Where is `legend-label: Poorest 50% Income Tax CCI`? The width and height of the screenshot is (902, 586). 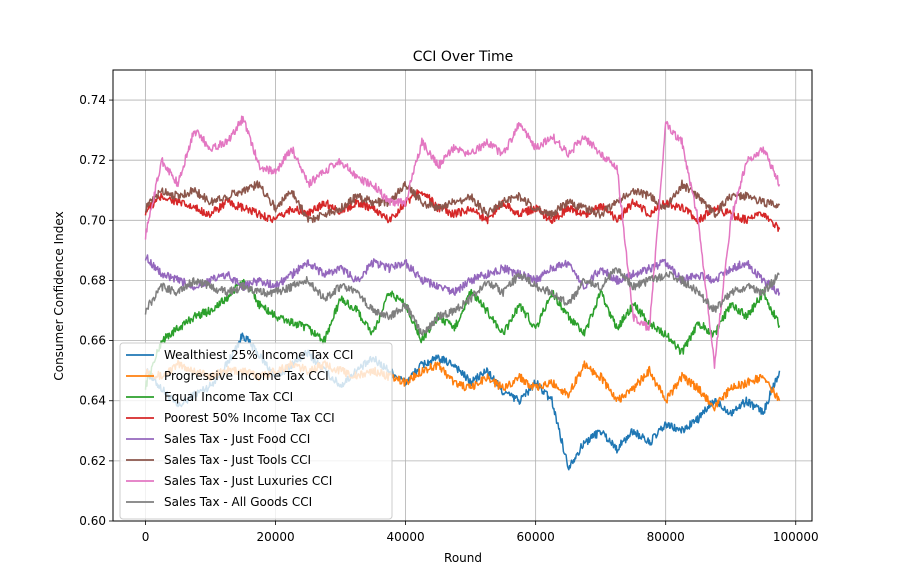 legend-label: Poorest 50% Income Tax CCI is located at coordinates (249, 418).